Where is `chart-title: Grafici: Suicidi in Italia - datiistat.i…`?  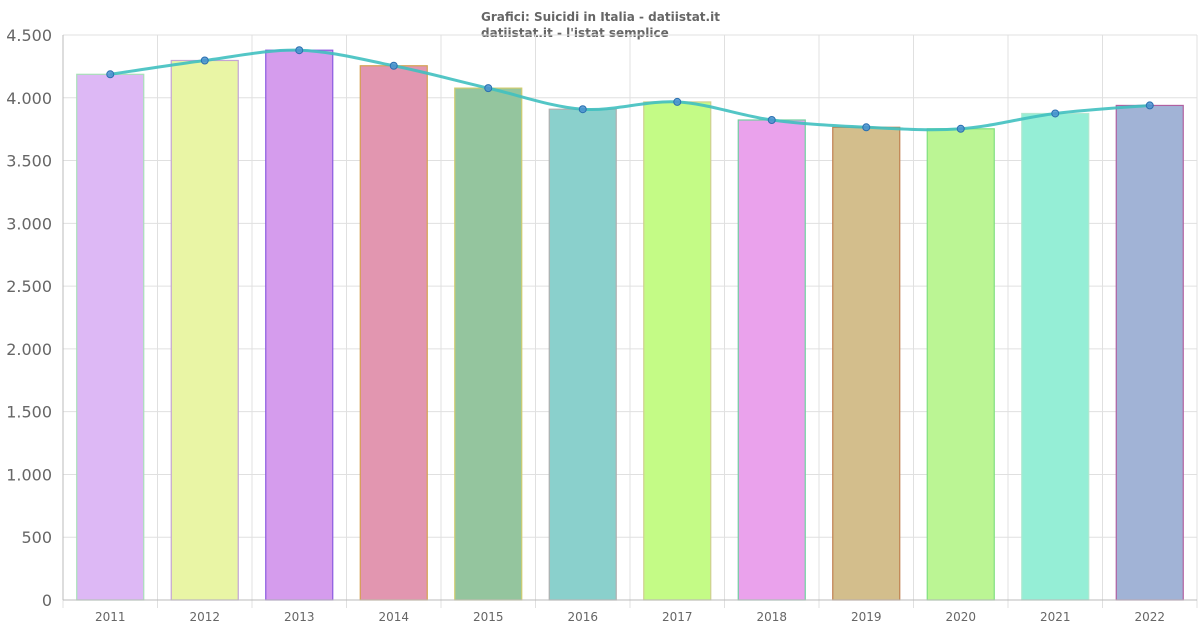 chart-title: Grafici: Suicidi in Italia - datiistat.i… is located at coordinates (600, 17).